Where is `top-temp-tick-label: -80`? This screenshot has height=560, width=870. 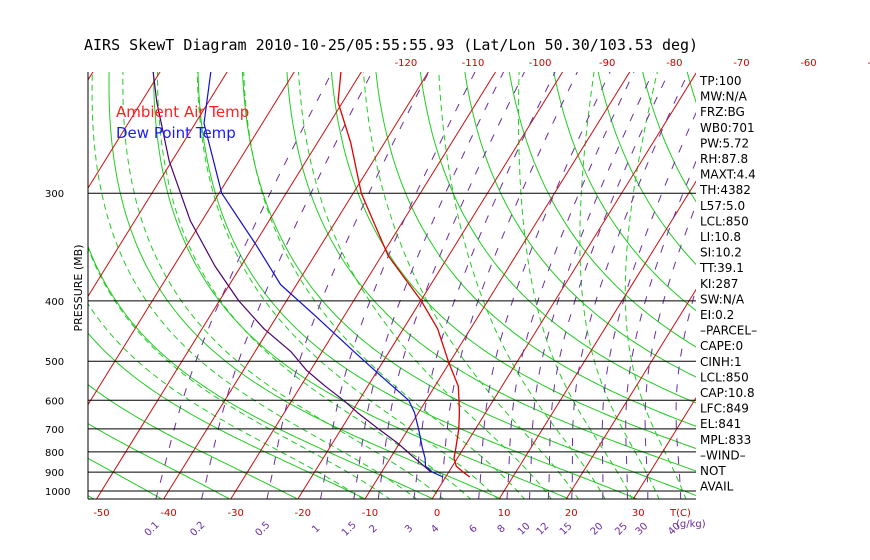 top-temp-tick-label: -80 is located at coordinates (674, 63).